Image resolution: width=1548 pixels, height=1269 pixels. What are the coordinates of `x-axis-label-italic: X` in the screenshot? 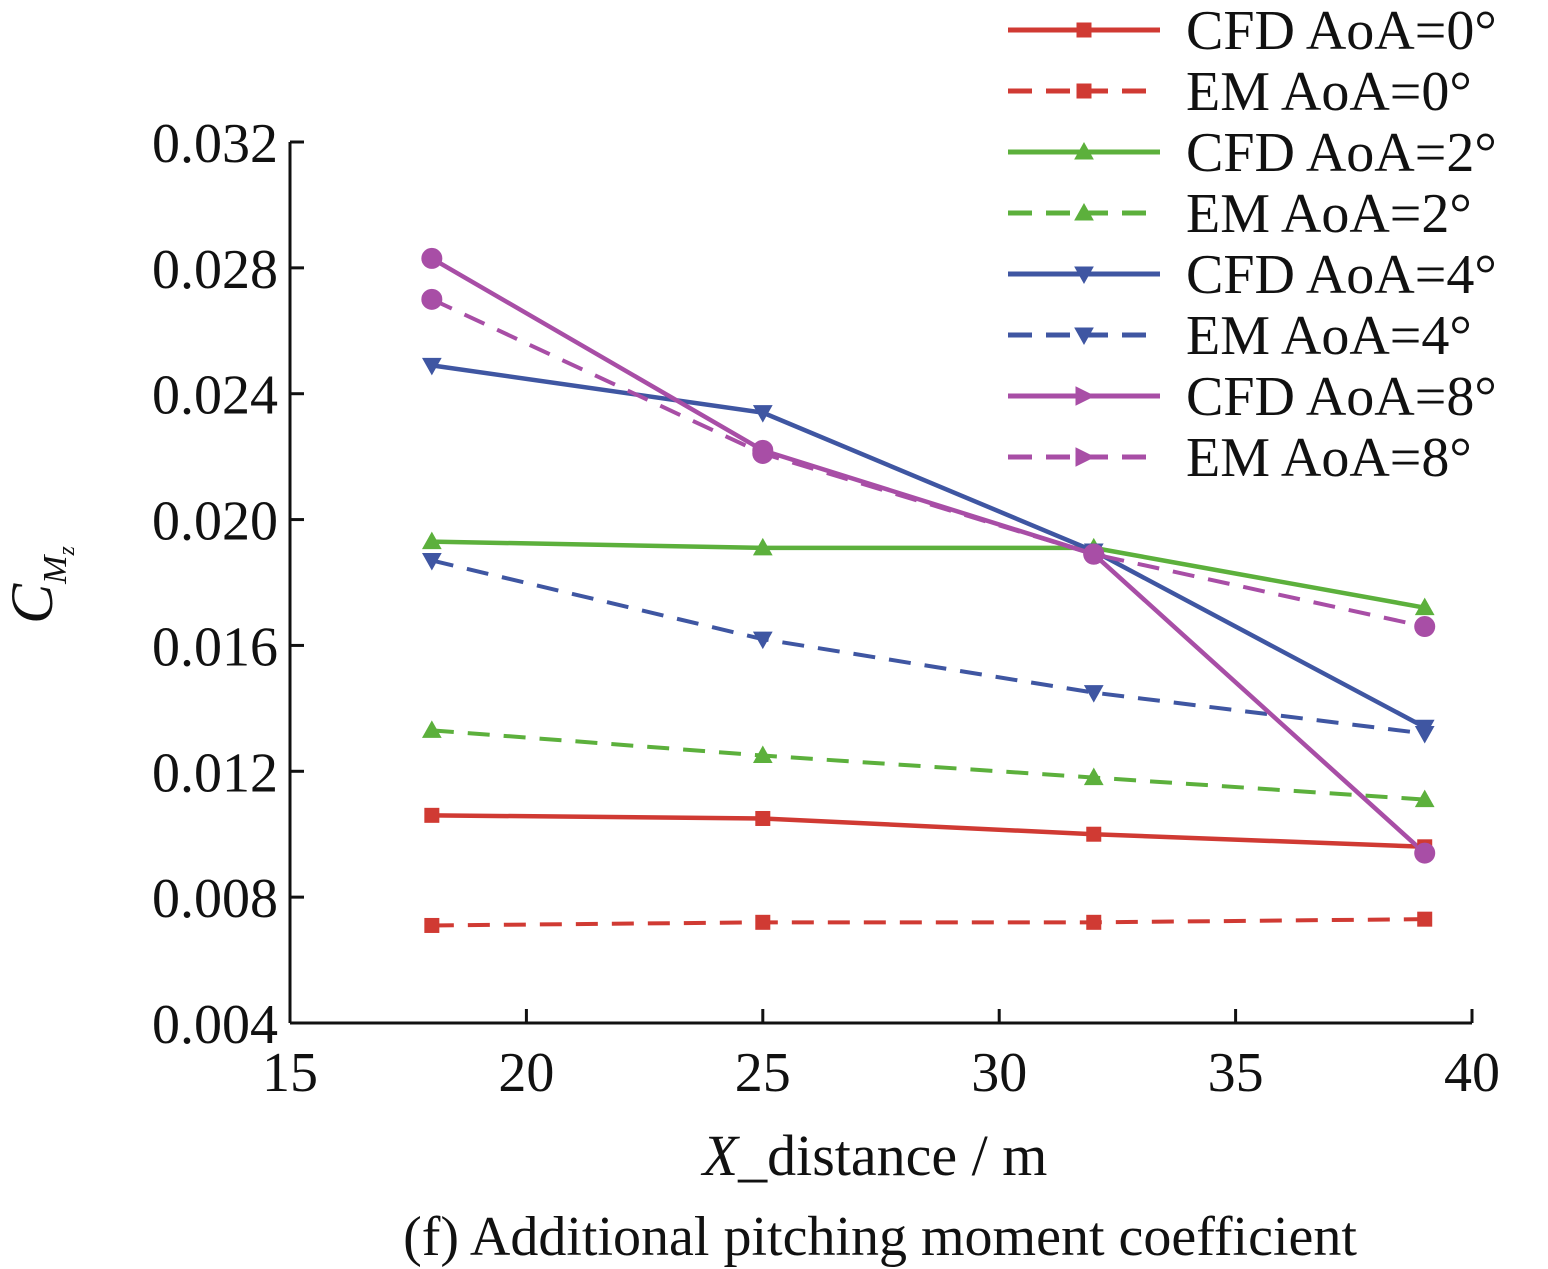 It's located at (721, 1155).